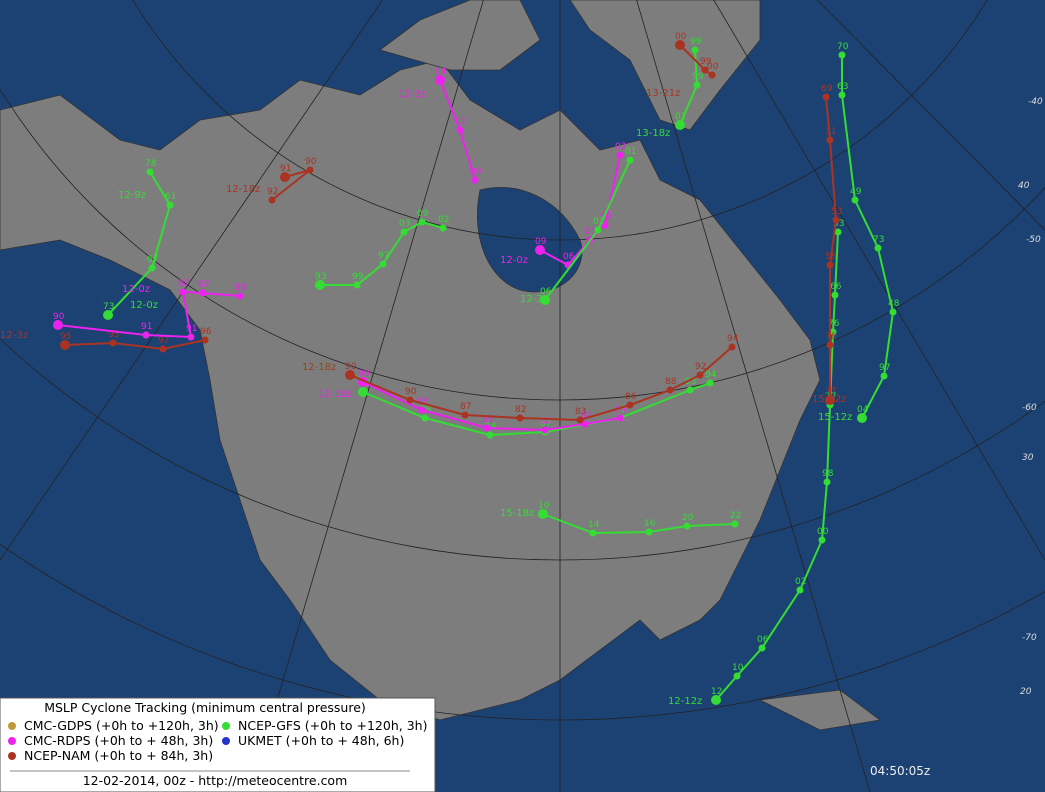  I want to click on hudson-bay, so click(530, 240).